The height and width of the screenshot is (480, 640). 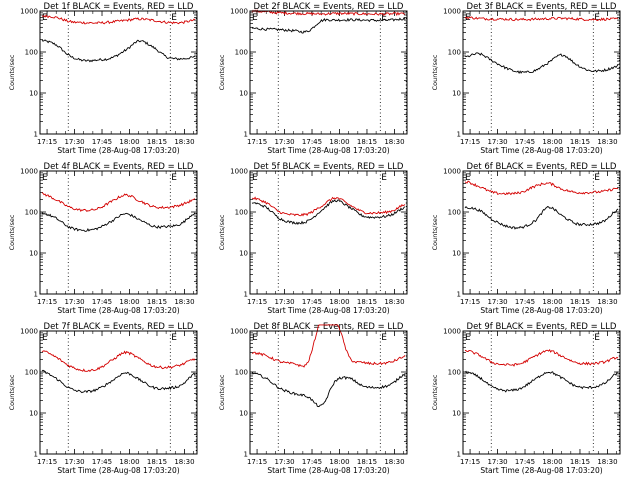 What do you see at coordinates (119, 7) in the screenshot?
I see `panel-title: Det 1f BLACK = Events, RED = LLD` at bounding box center [119, 7].